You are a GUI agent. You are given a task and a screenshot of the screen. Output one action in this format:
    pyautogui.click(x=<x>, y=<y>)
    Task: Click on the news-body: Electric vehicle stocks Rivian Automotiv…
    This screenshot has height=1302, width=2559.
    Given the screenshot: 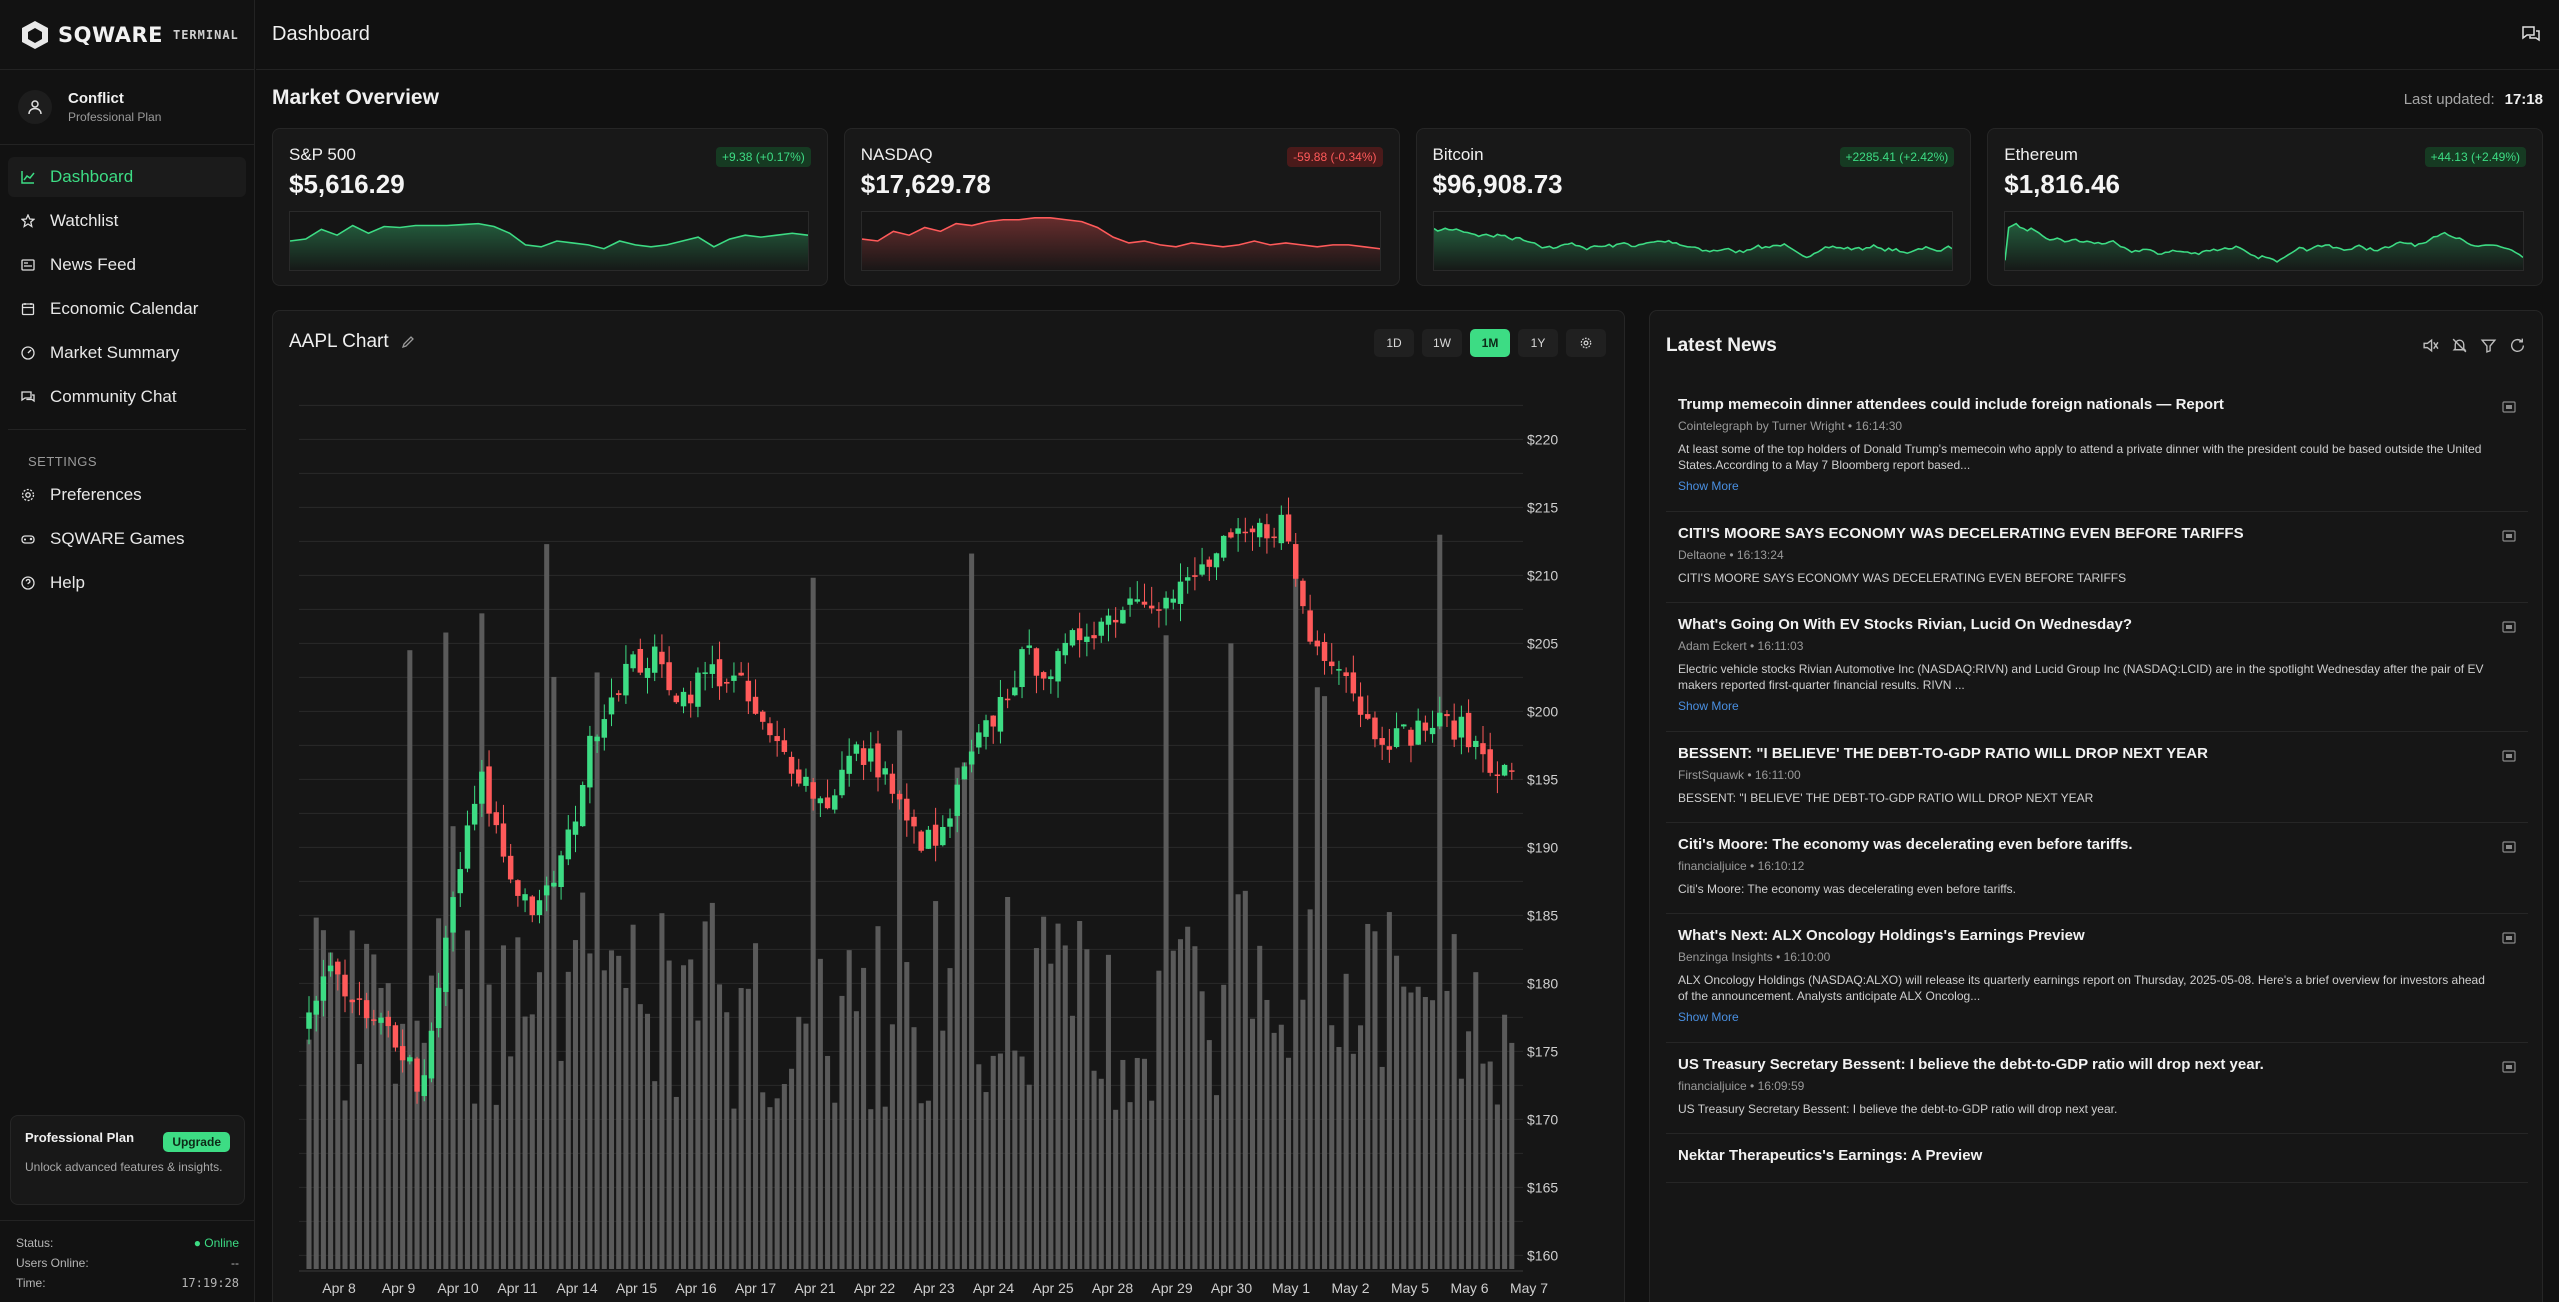 What is the action you would take?
    pyautogui.click(x=2081, y=677)
    